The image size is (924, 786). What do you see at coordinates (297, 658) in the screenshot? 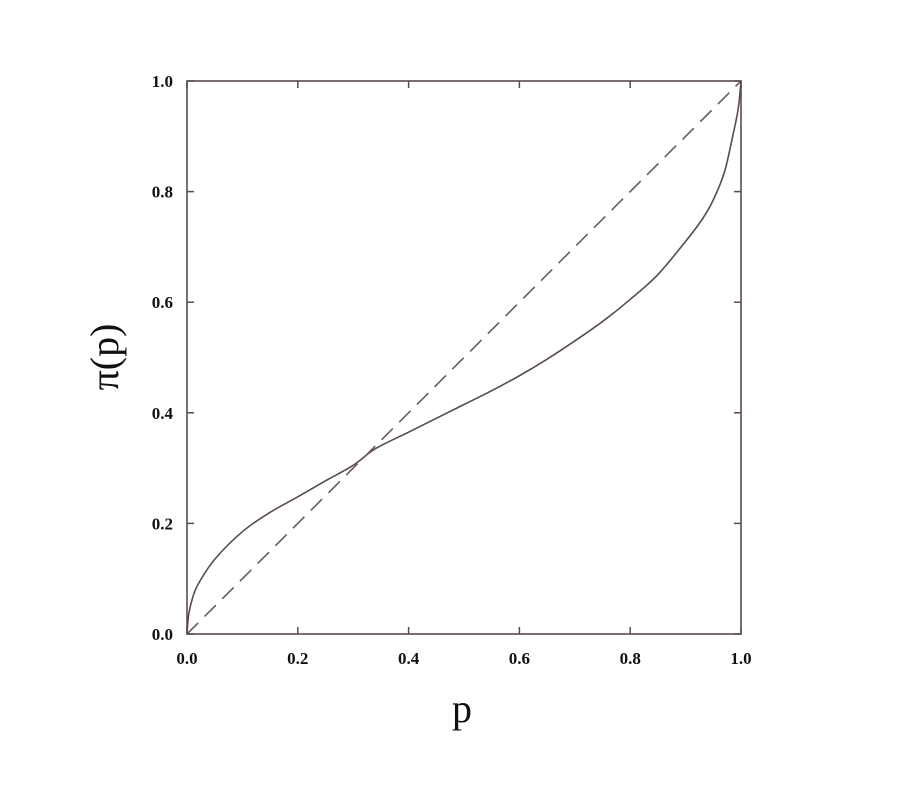
I see `x-tick-label: 0.2` at bounding box center [297, 658].